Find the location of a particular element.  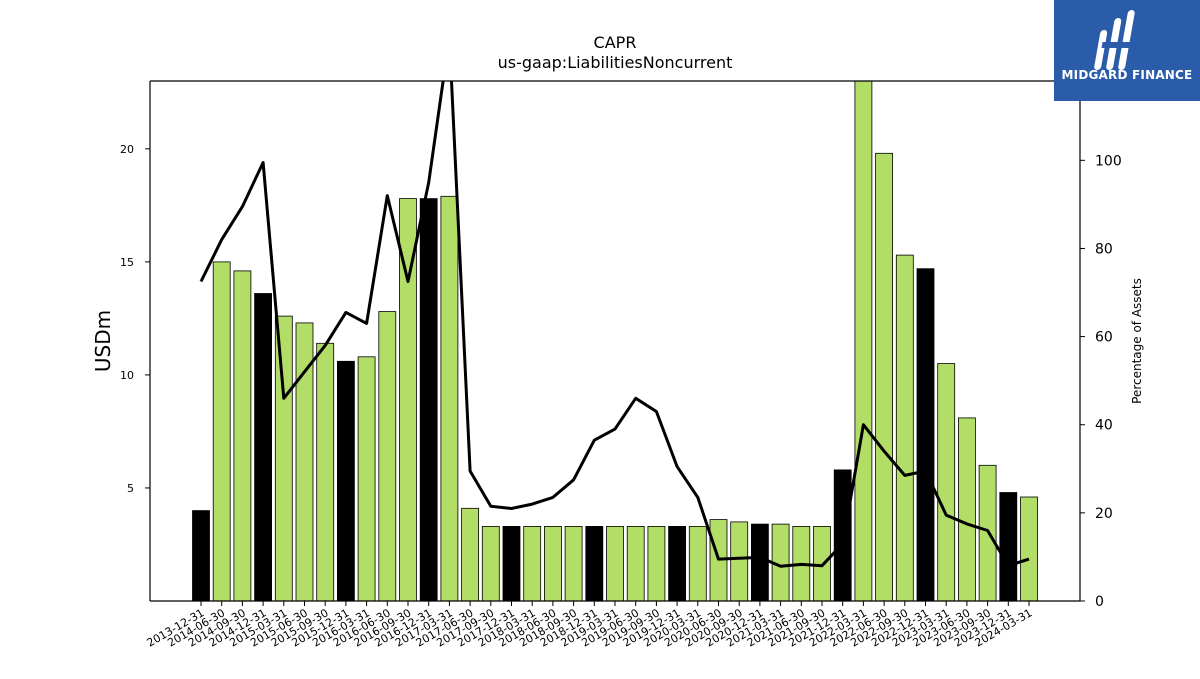

y2-tick-label: 60 is located at coordinates (1104, 338).